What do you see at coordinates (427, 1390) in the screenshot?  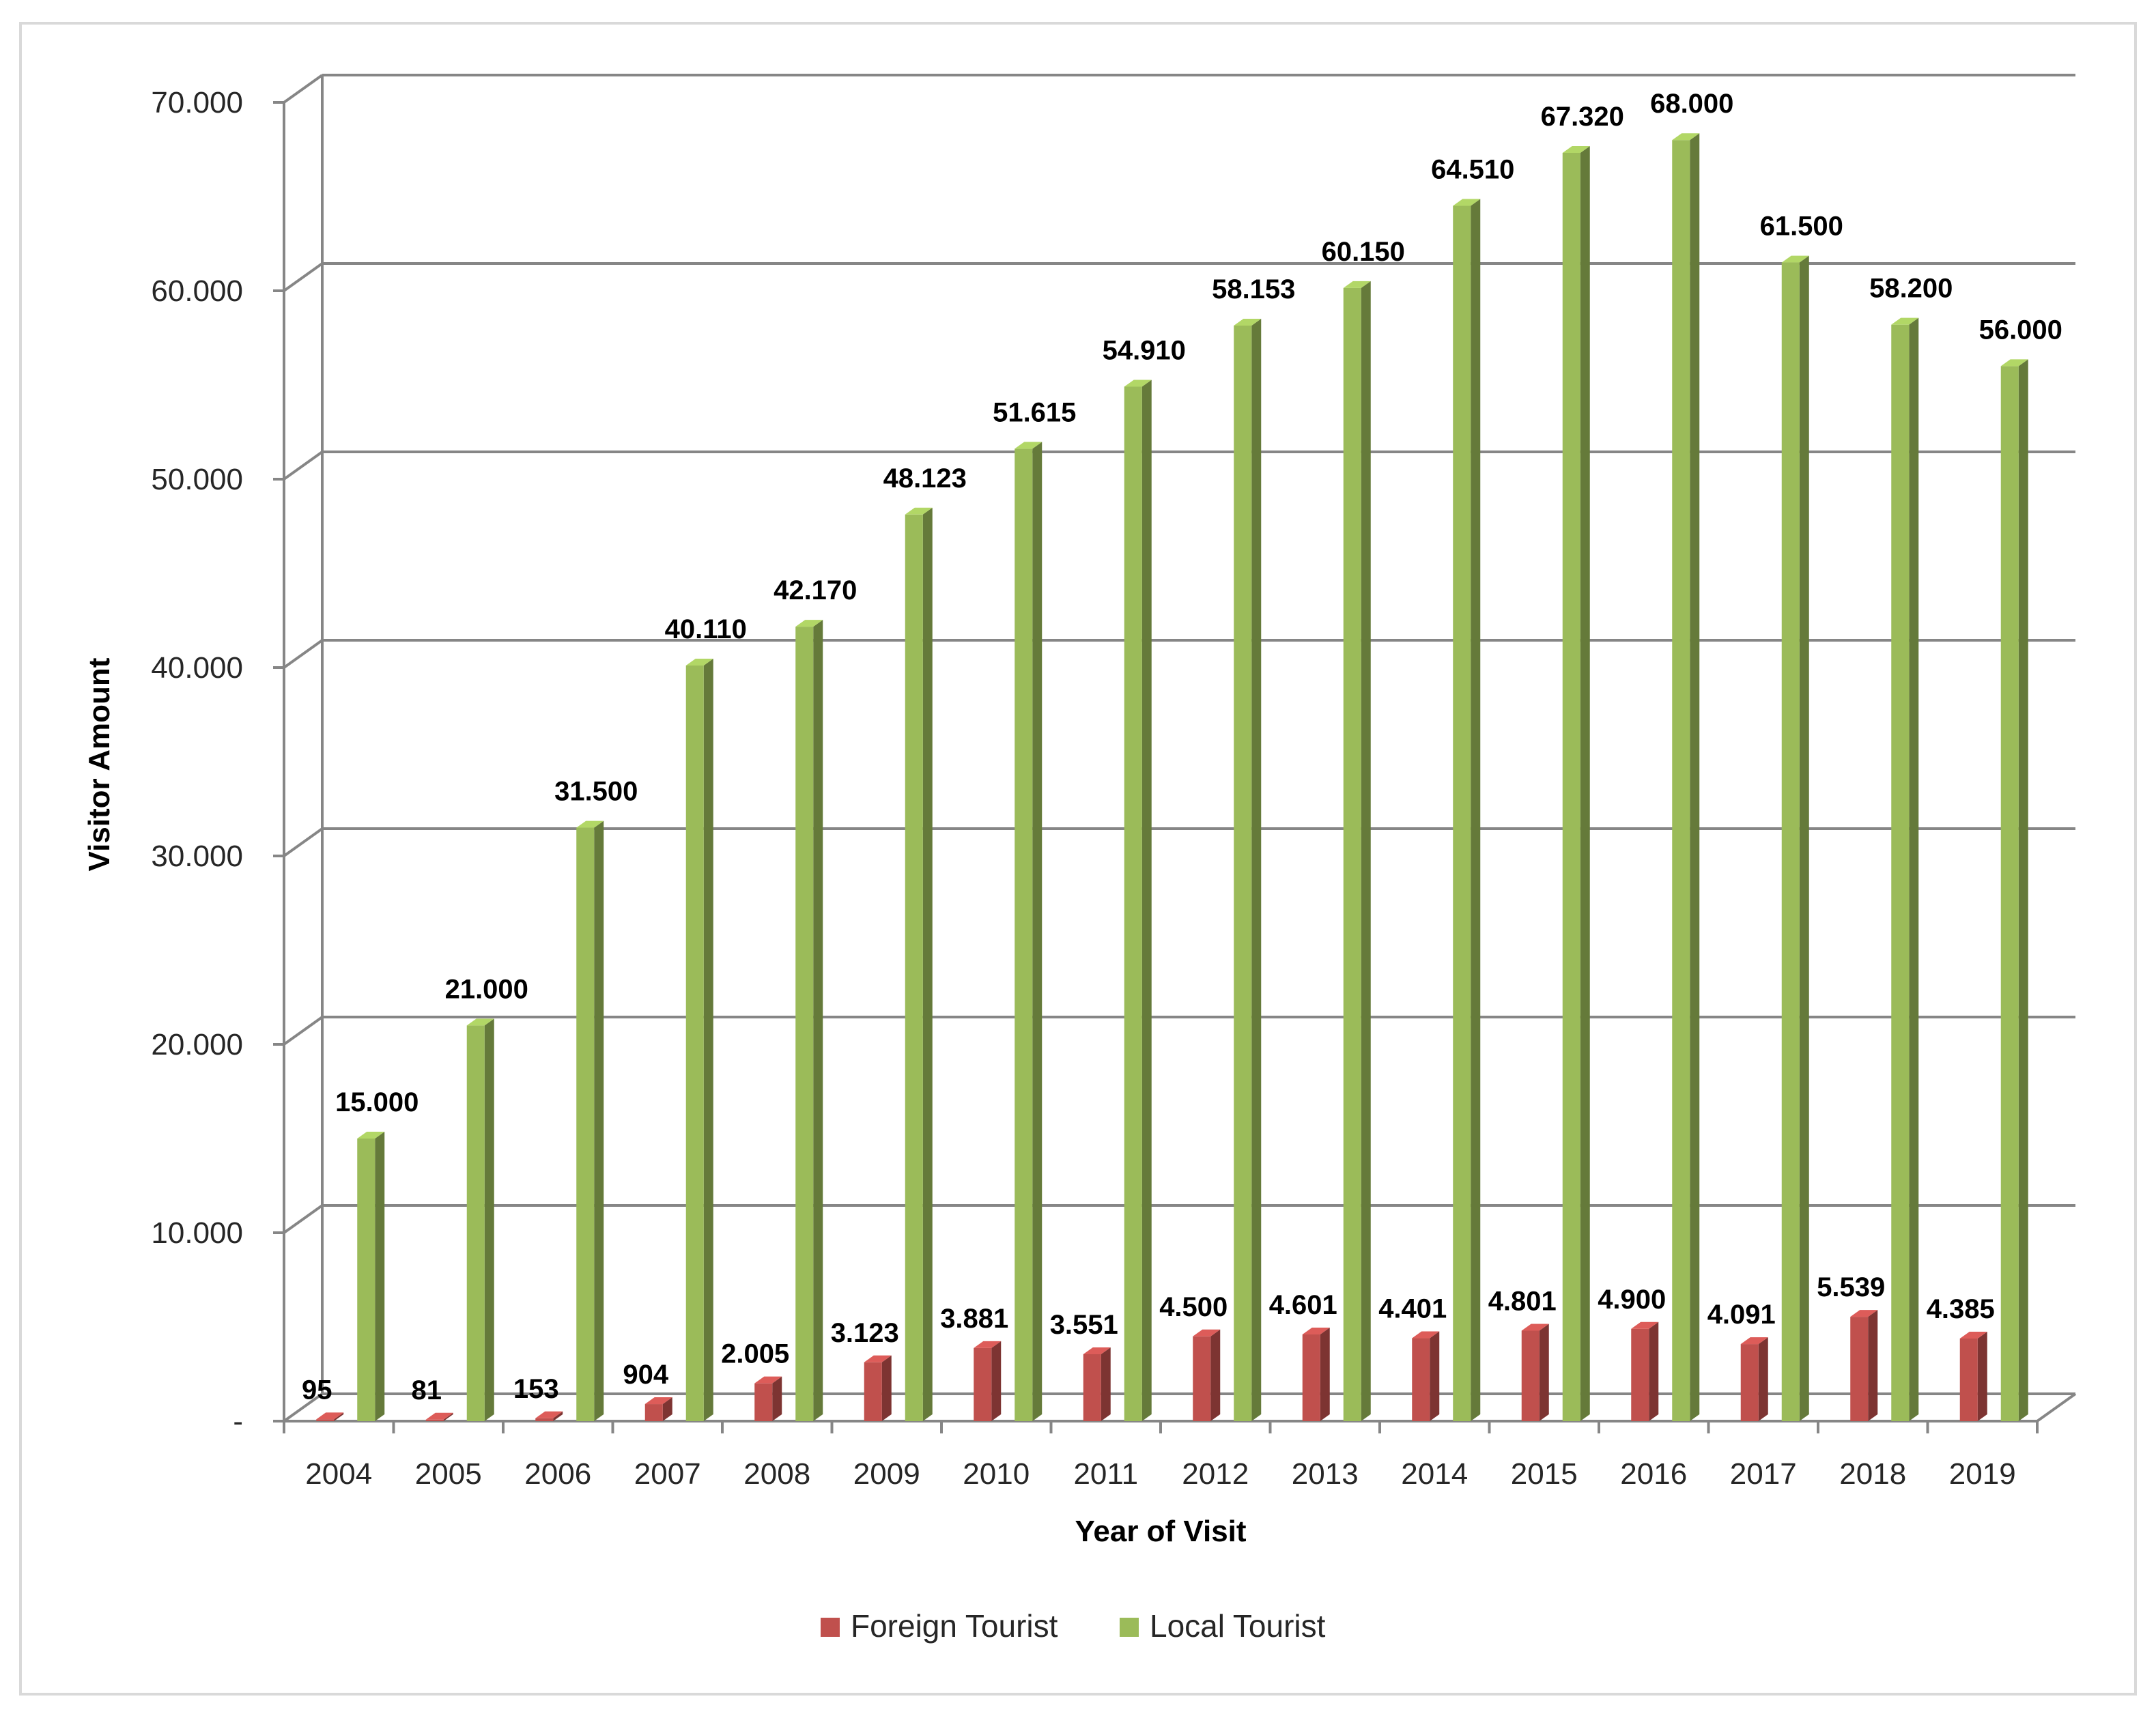 I see `foreign-data-label-2005: 81` at bounding box center [427, 1390].